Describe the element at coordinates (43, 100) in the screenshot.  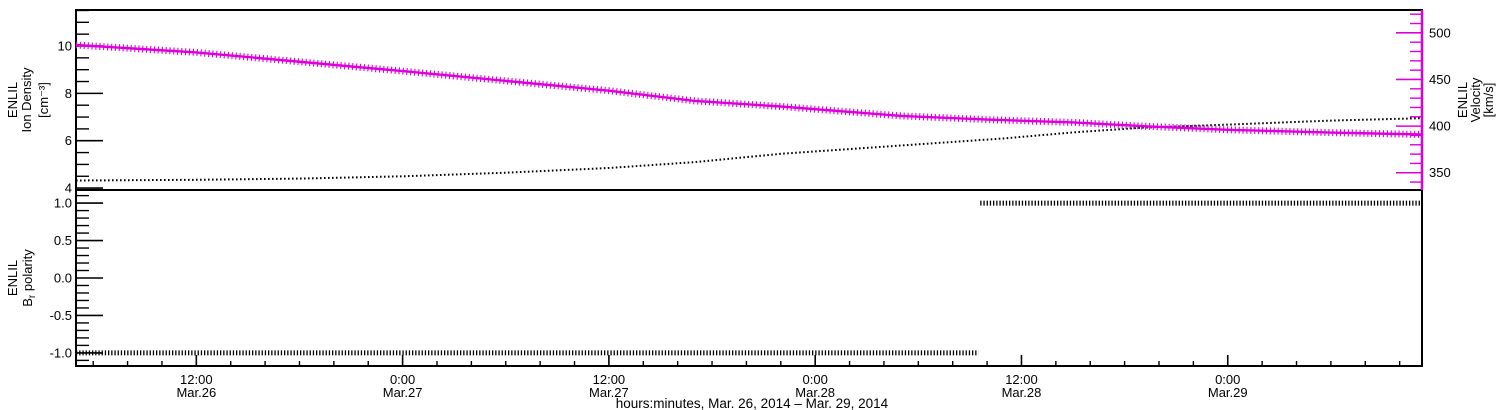
I see `density-axis-units: [cm⁻³]` at that location.